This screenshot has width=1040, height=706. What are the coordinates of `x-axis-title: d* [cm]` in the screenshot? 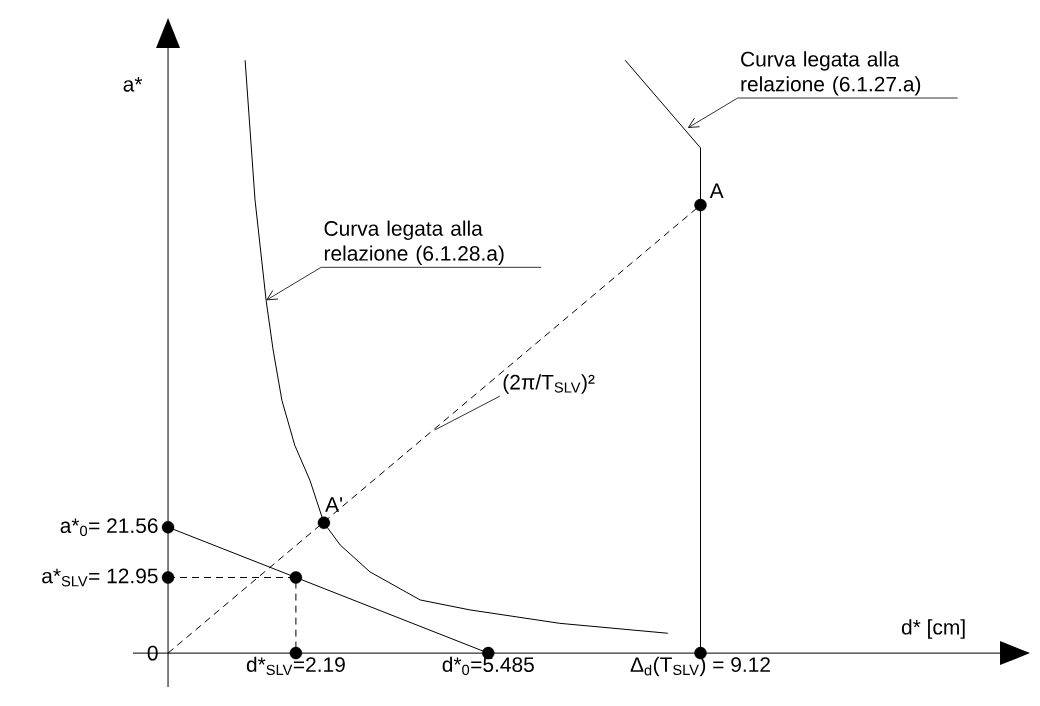 It's located at (933, 629).